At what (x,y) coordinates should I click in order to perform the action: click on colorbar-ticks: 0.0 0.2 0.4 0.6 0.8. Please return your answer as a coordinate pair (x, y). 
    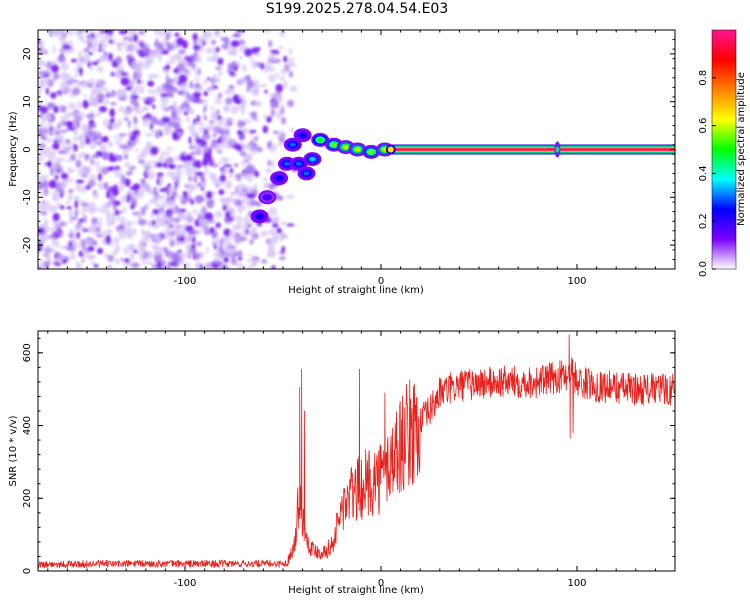
    Looking at the image, I should click on (707, 173).